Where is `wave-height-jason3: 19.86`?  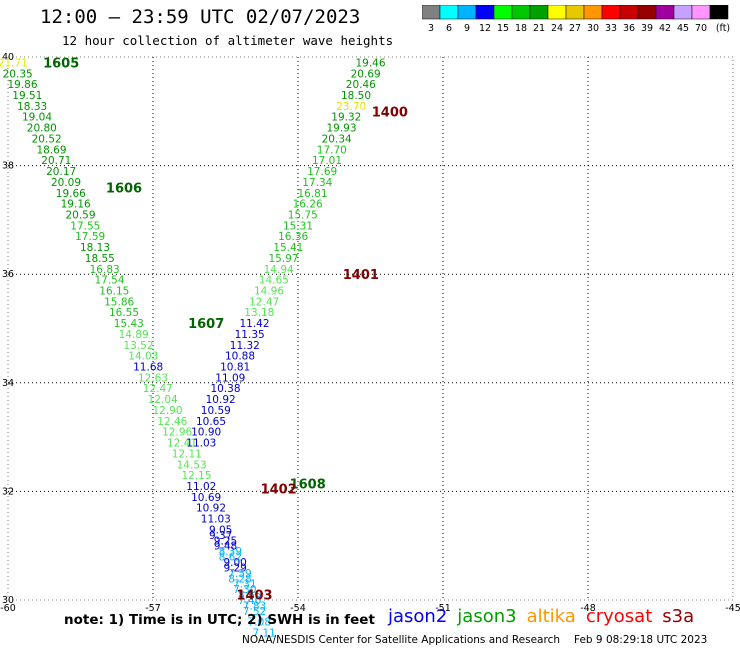
wave-height-jason3: 19.86 is located at coordinates (22, 85).